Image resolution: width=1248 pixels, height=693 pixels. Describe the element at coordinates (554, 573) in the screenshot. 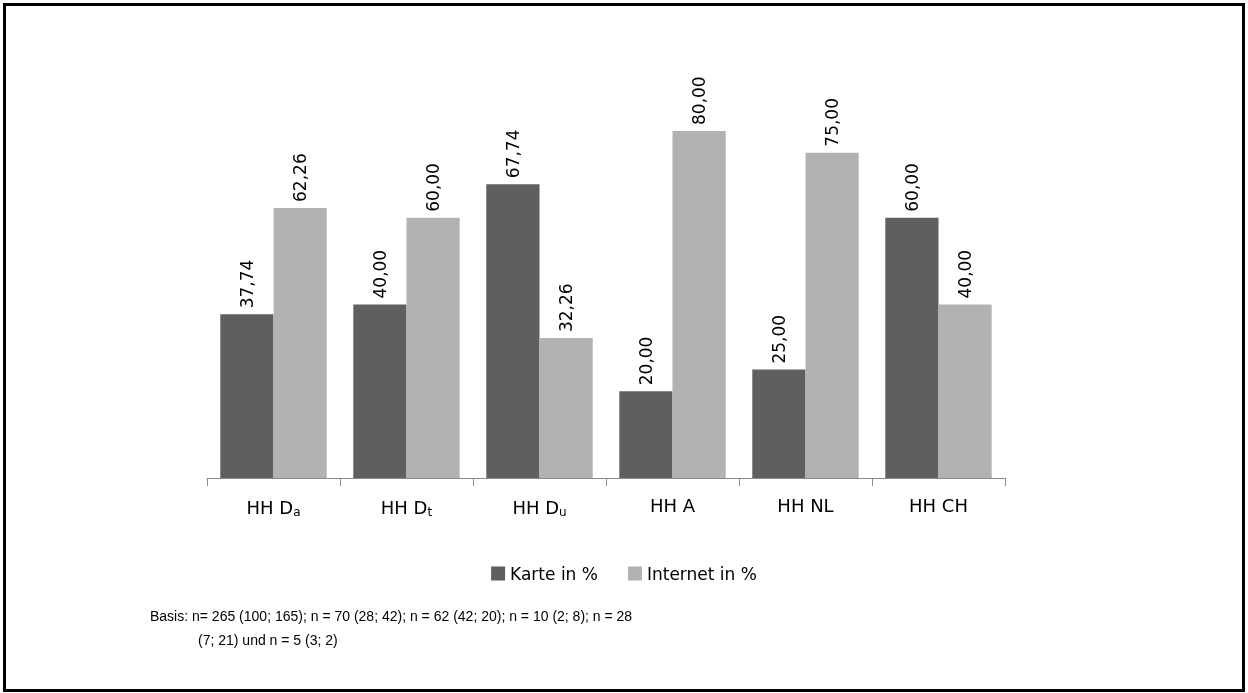

I see `legend-label: Karte in %` at that location.